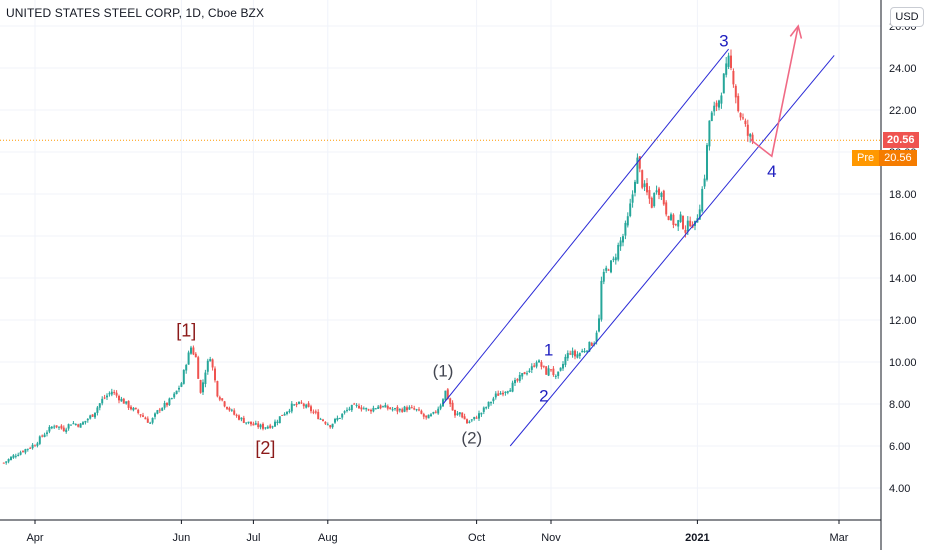 The image size is (932, 550). I want to click on y-tick-label: 16.00, so click(903, 237).